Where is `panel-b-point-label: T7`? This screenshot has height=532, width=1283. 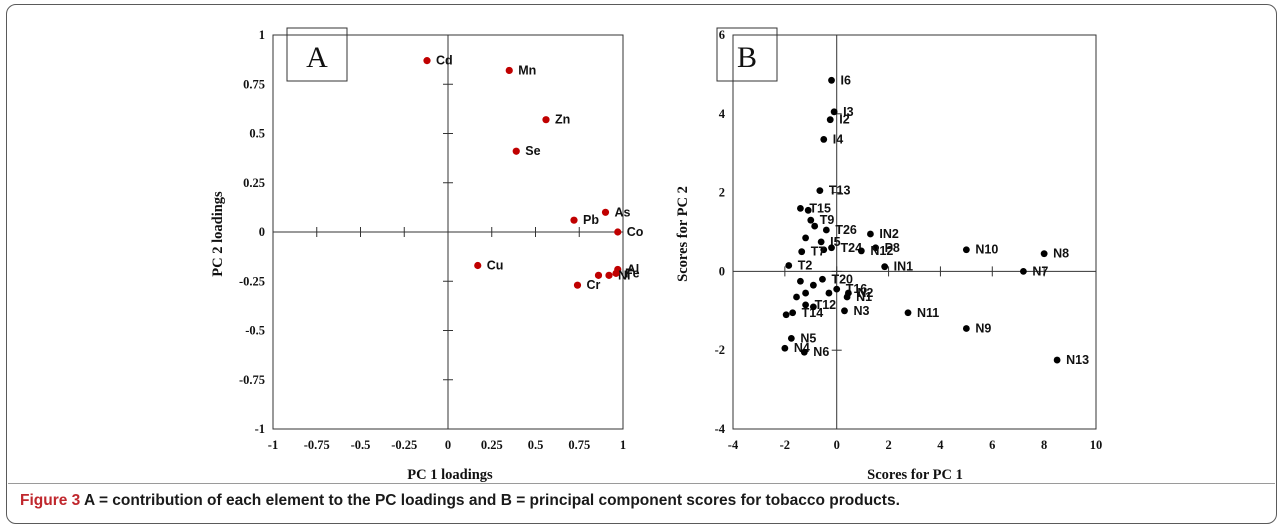
panel-b-point-label: T7 is located at coordinates (818, 252).